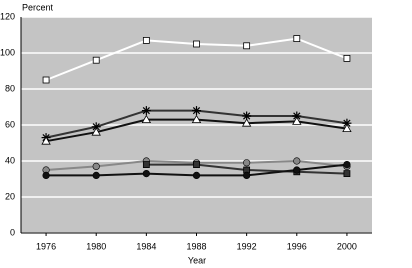  I want to click on y-tick-label: 20, so click(10, 196).